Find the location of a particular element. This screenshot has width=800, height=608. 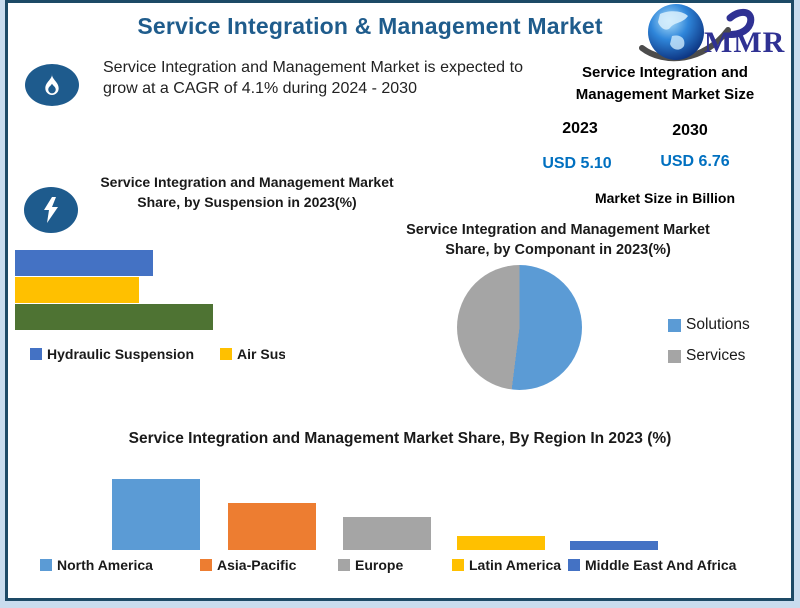

market-size-value-start: USD 5.10 is located at coordinates (577, 163).